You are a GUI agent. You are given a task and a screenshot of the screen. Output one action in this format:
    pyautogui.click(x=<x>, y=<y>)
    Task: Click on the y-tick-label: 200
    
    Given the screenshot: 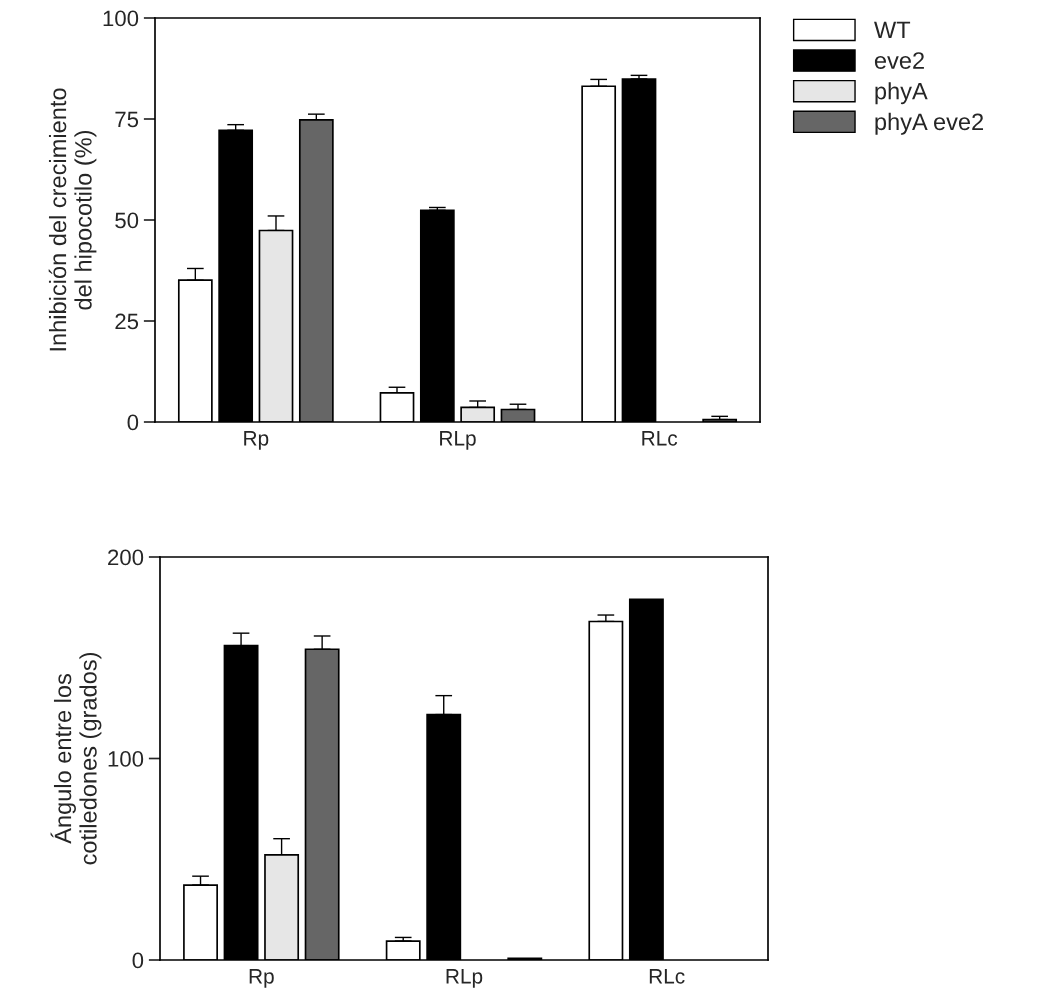 What is the action you would take?
    pyautogui.click(x=126, y=557)
    